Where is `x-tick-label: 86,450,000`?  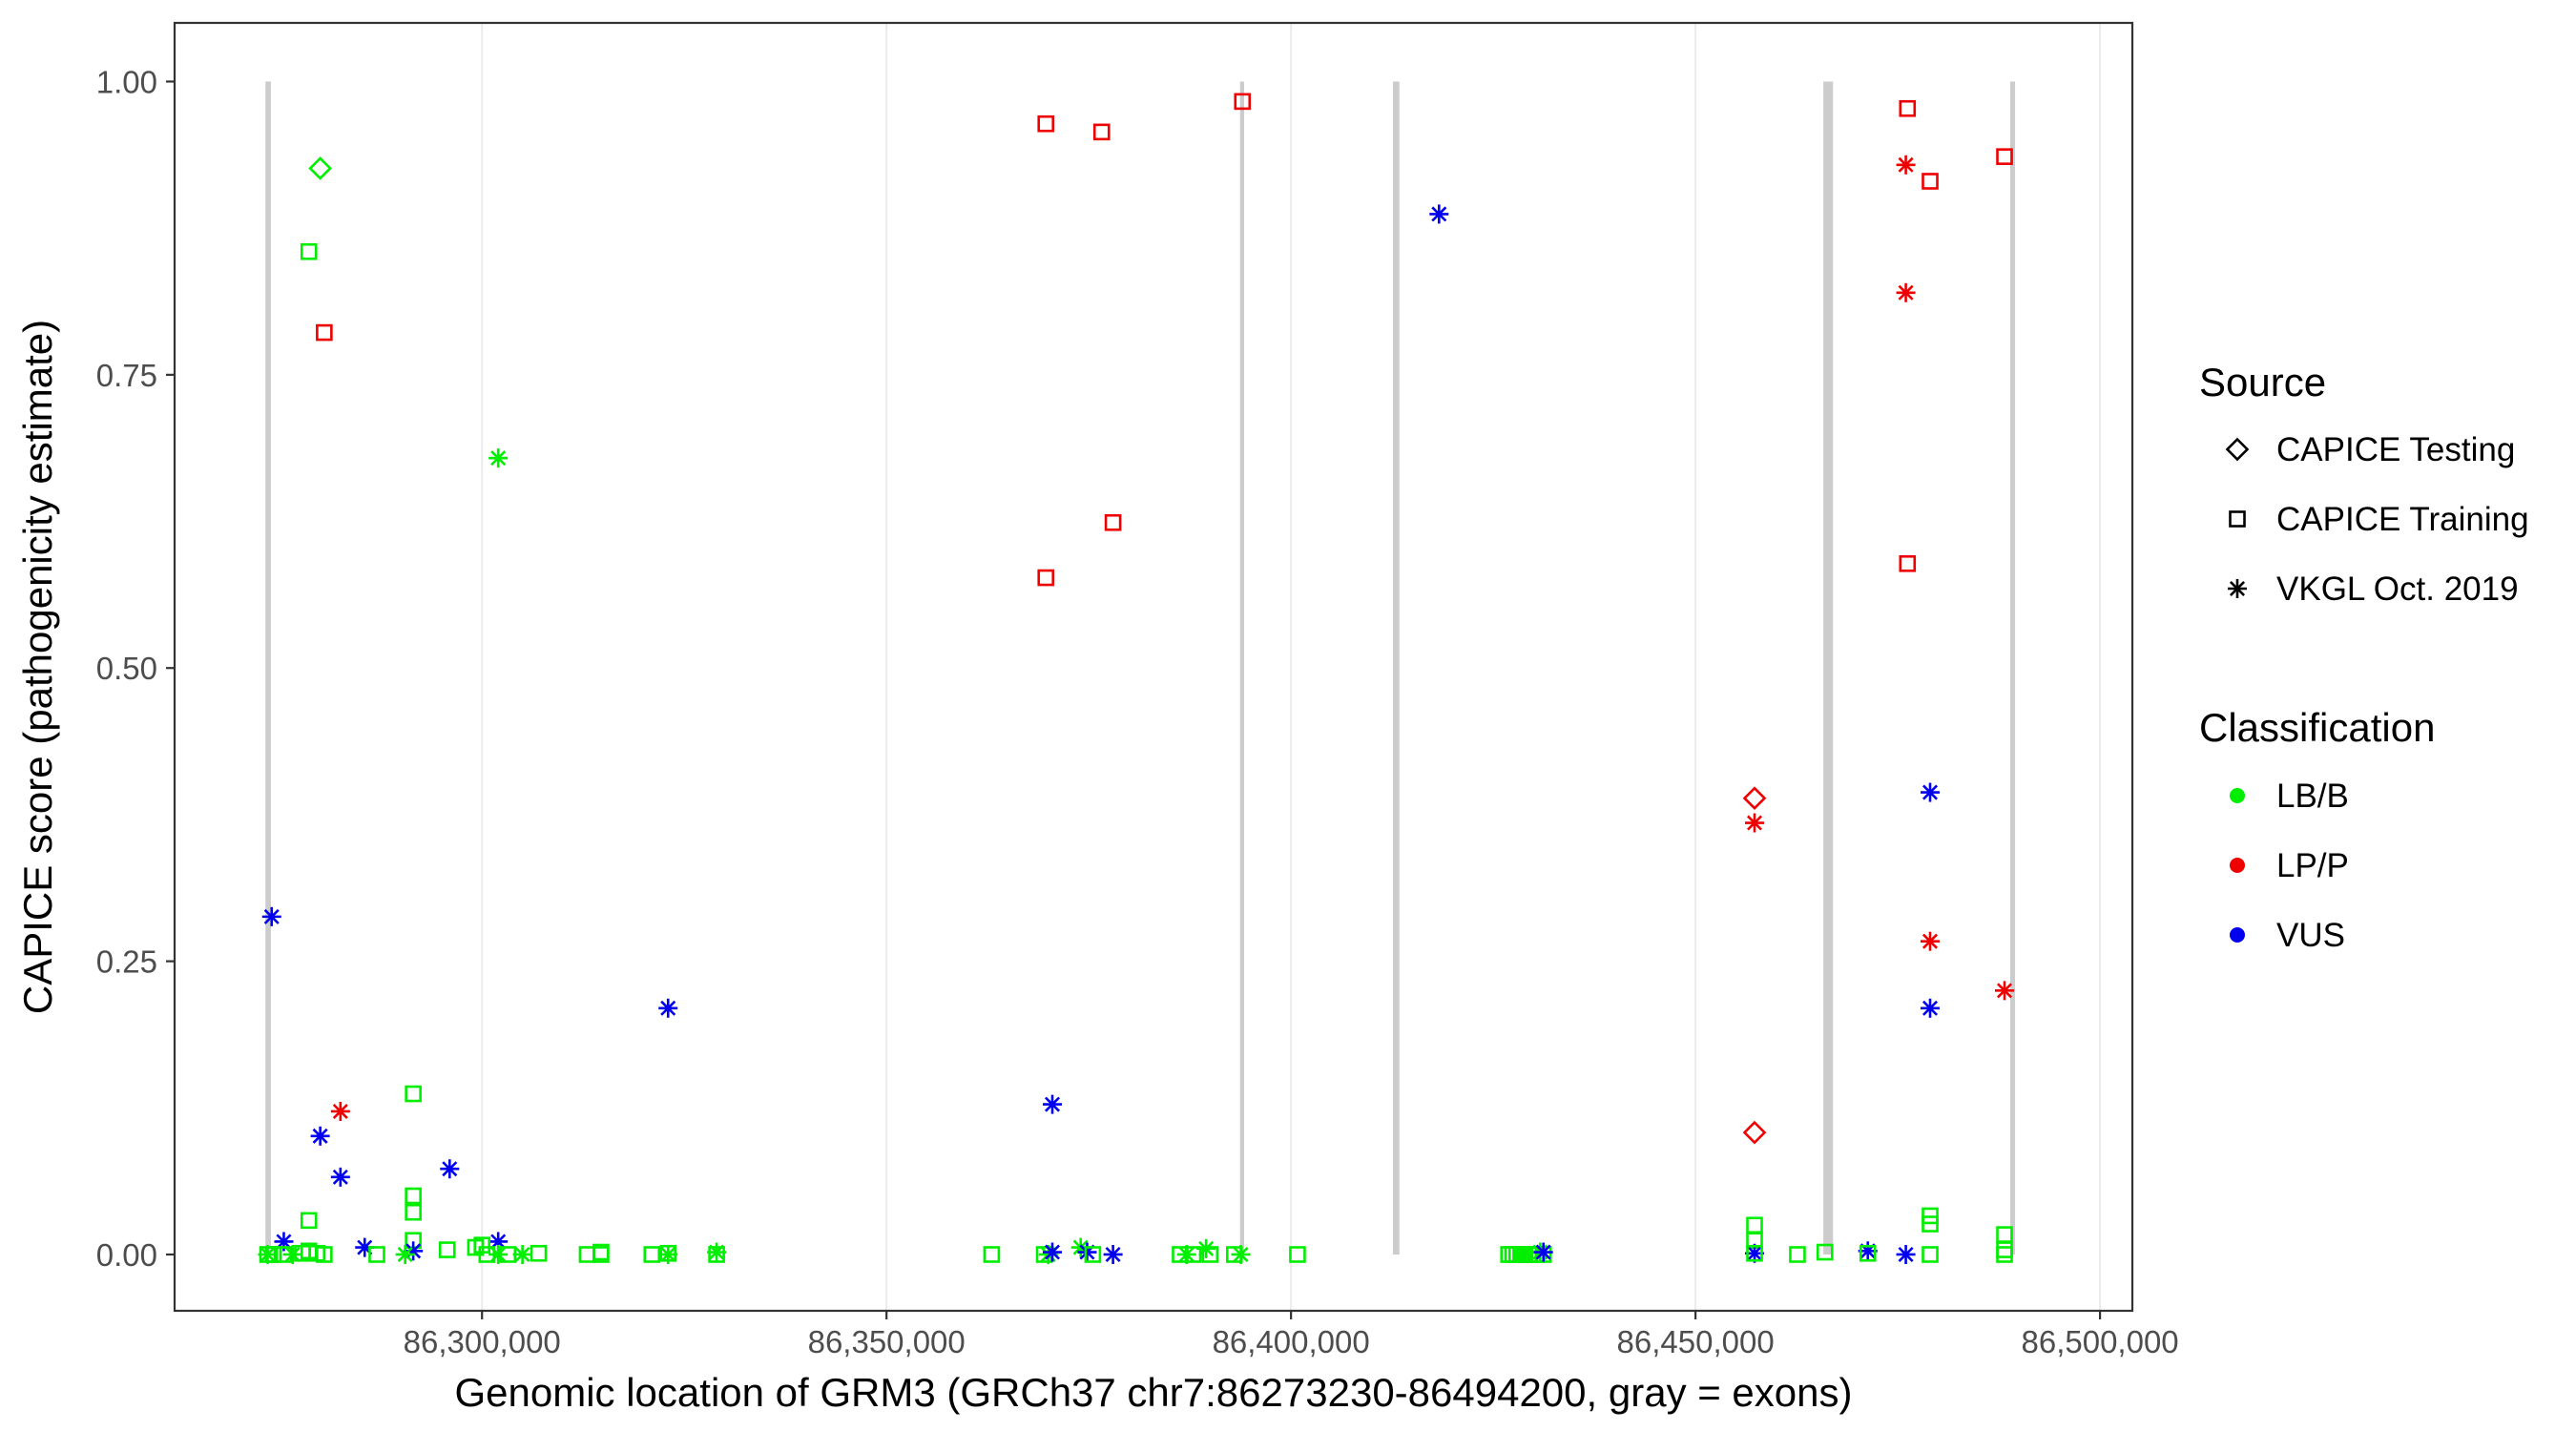 x-tick-label: 86,450,000 is located at coordinates (1696, 1341).